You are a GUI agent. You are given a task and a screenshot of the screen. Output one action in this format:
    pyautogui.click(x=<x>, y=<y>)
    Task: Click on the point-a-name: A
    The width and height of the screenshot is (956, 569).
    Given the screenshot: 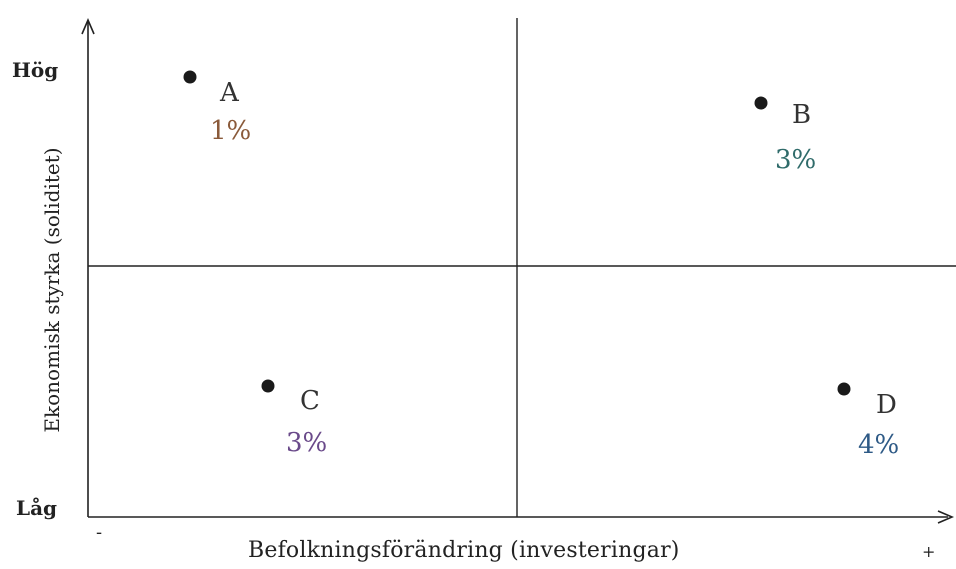 What is the action you would take?
    pyautogui.click(x=229, y=93)
    